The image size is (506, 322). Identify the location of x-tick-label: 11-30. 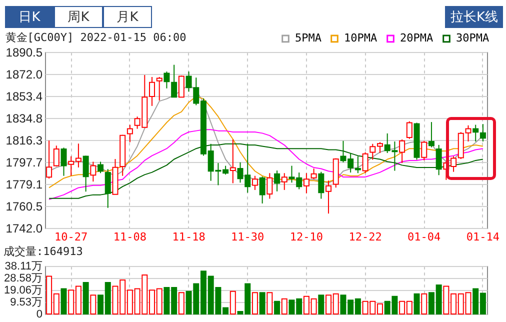
(247, 237).